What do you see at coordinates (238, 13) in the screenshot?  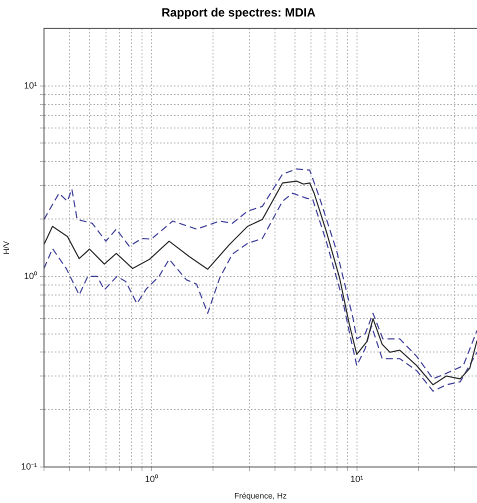 I see `chart-title: Rapport de spectres: MDIA` at bounding box center [238, 13].